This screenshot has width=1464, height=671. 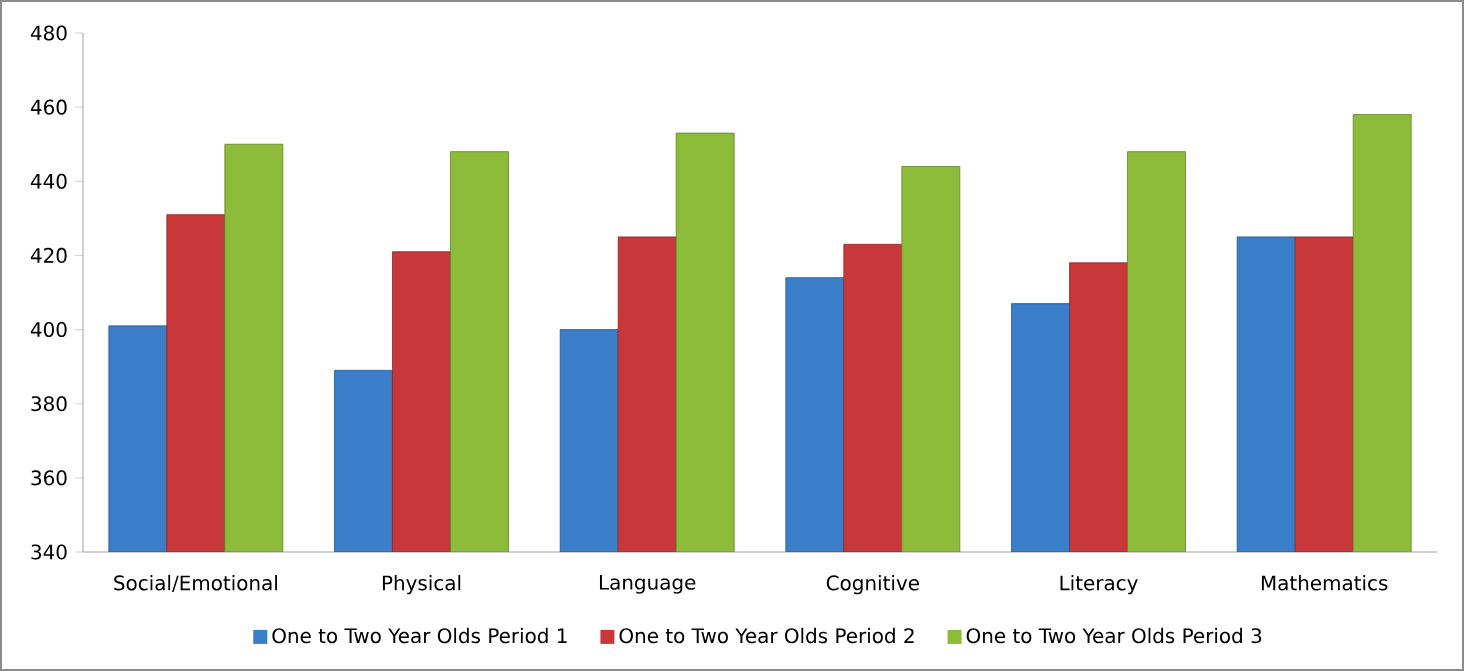 What do you see at coordinates (195, 584) in the screenshot?
I see `x-tick-label: Social/Emotional` at bounding box center [195, 584].